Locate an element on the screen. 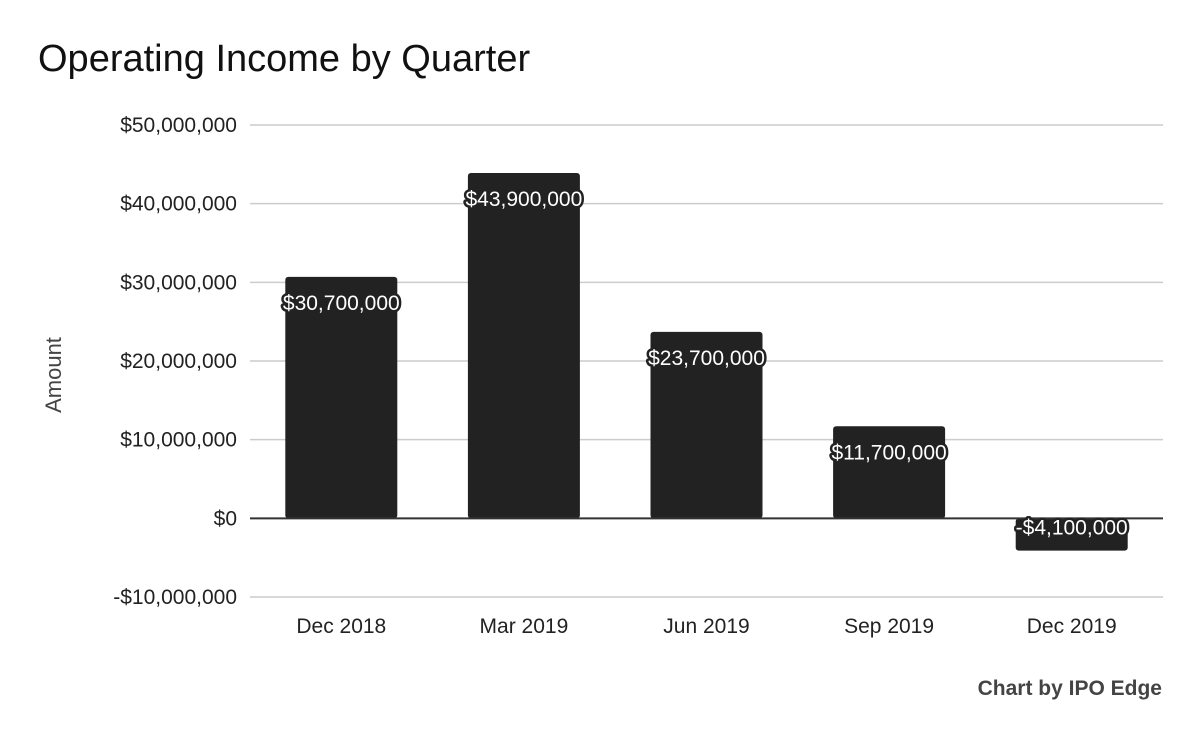 The image size is (1200, 742). x-tick-label: Sep 2019 is located at coordinates (889, 626).